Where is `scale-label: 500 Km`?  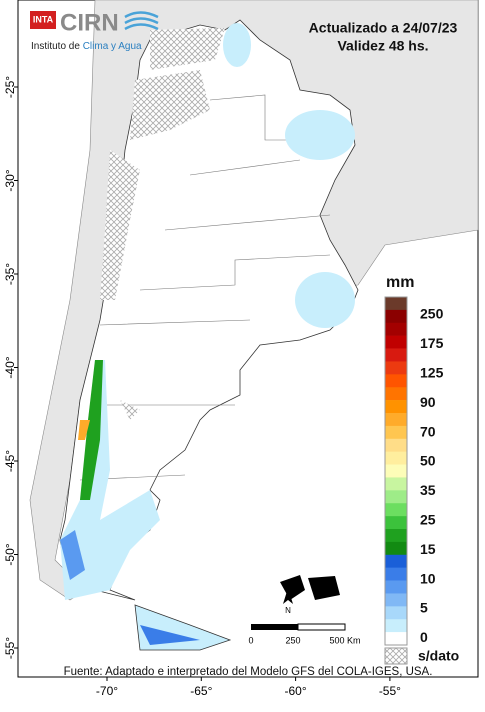
scale-label: 500 Km is located at coordinates (344, 640).